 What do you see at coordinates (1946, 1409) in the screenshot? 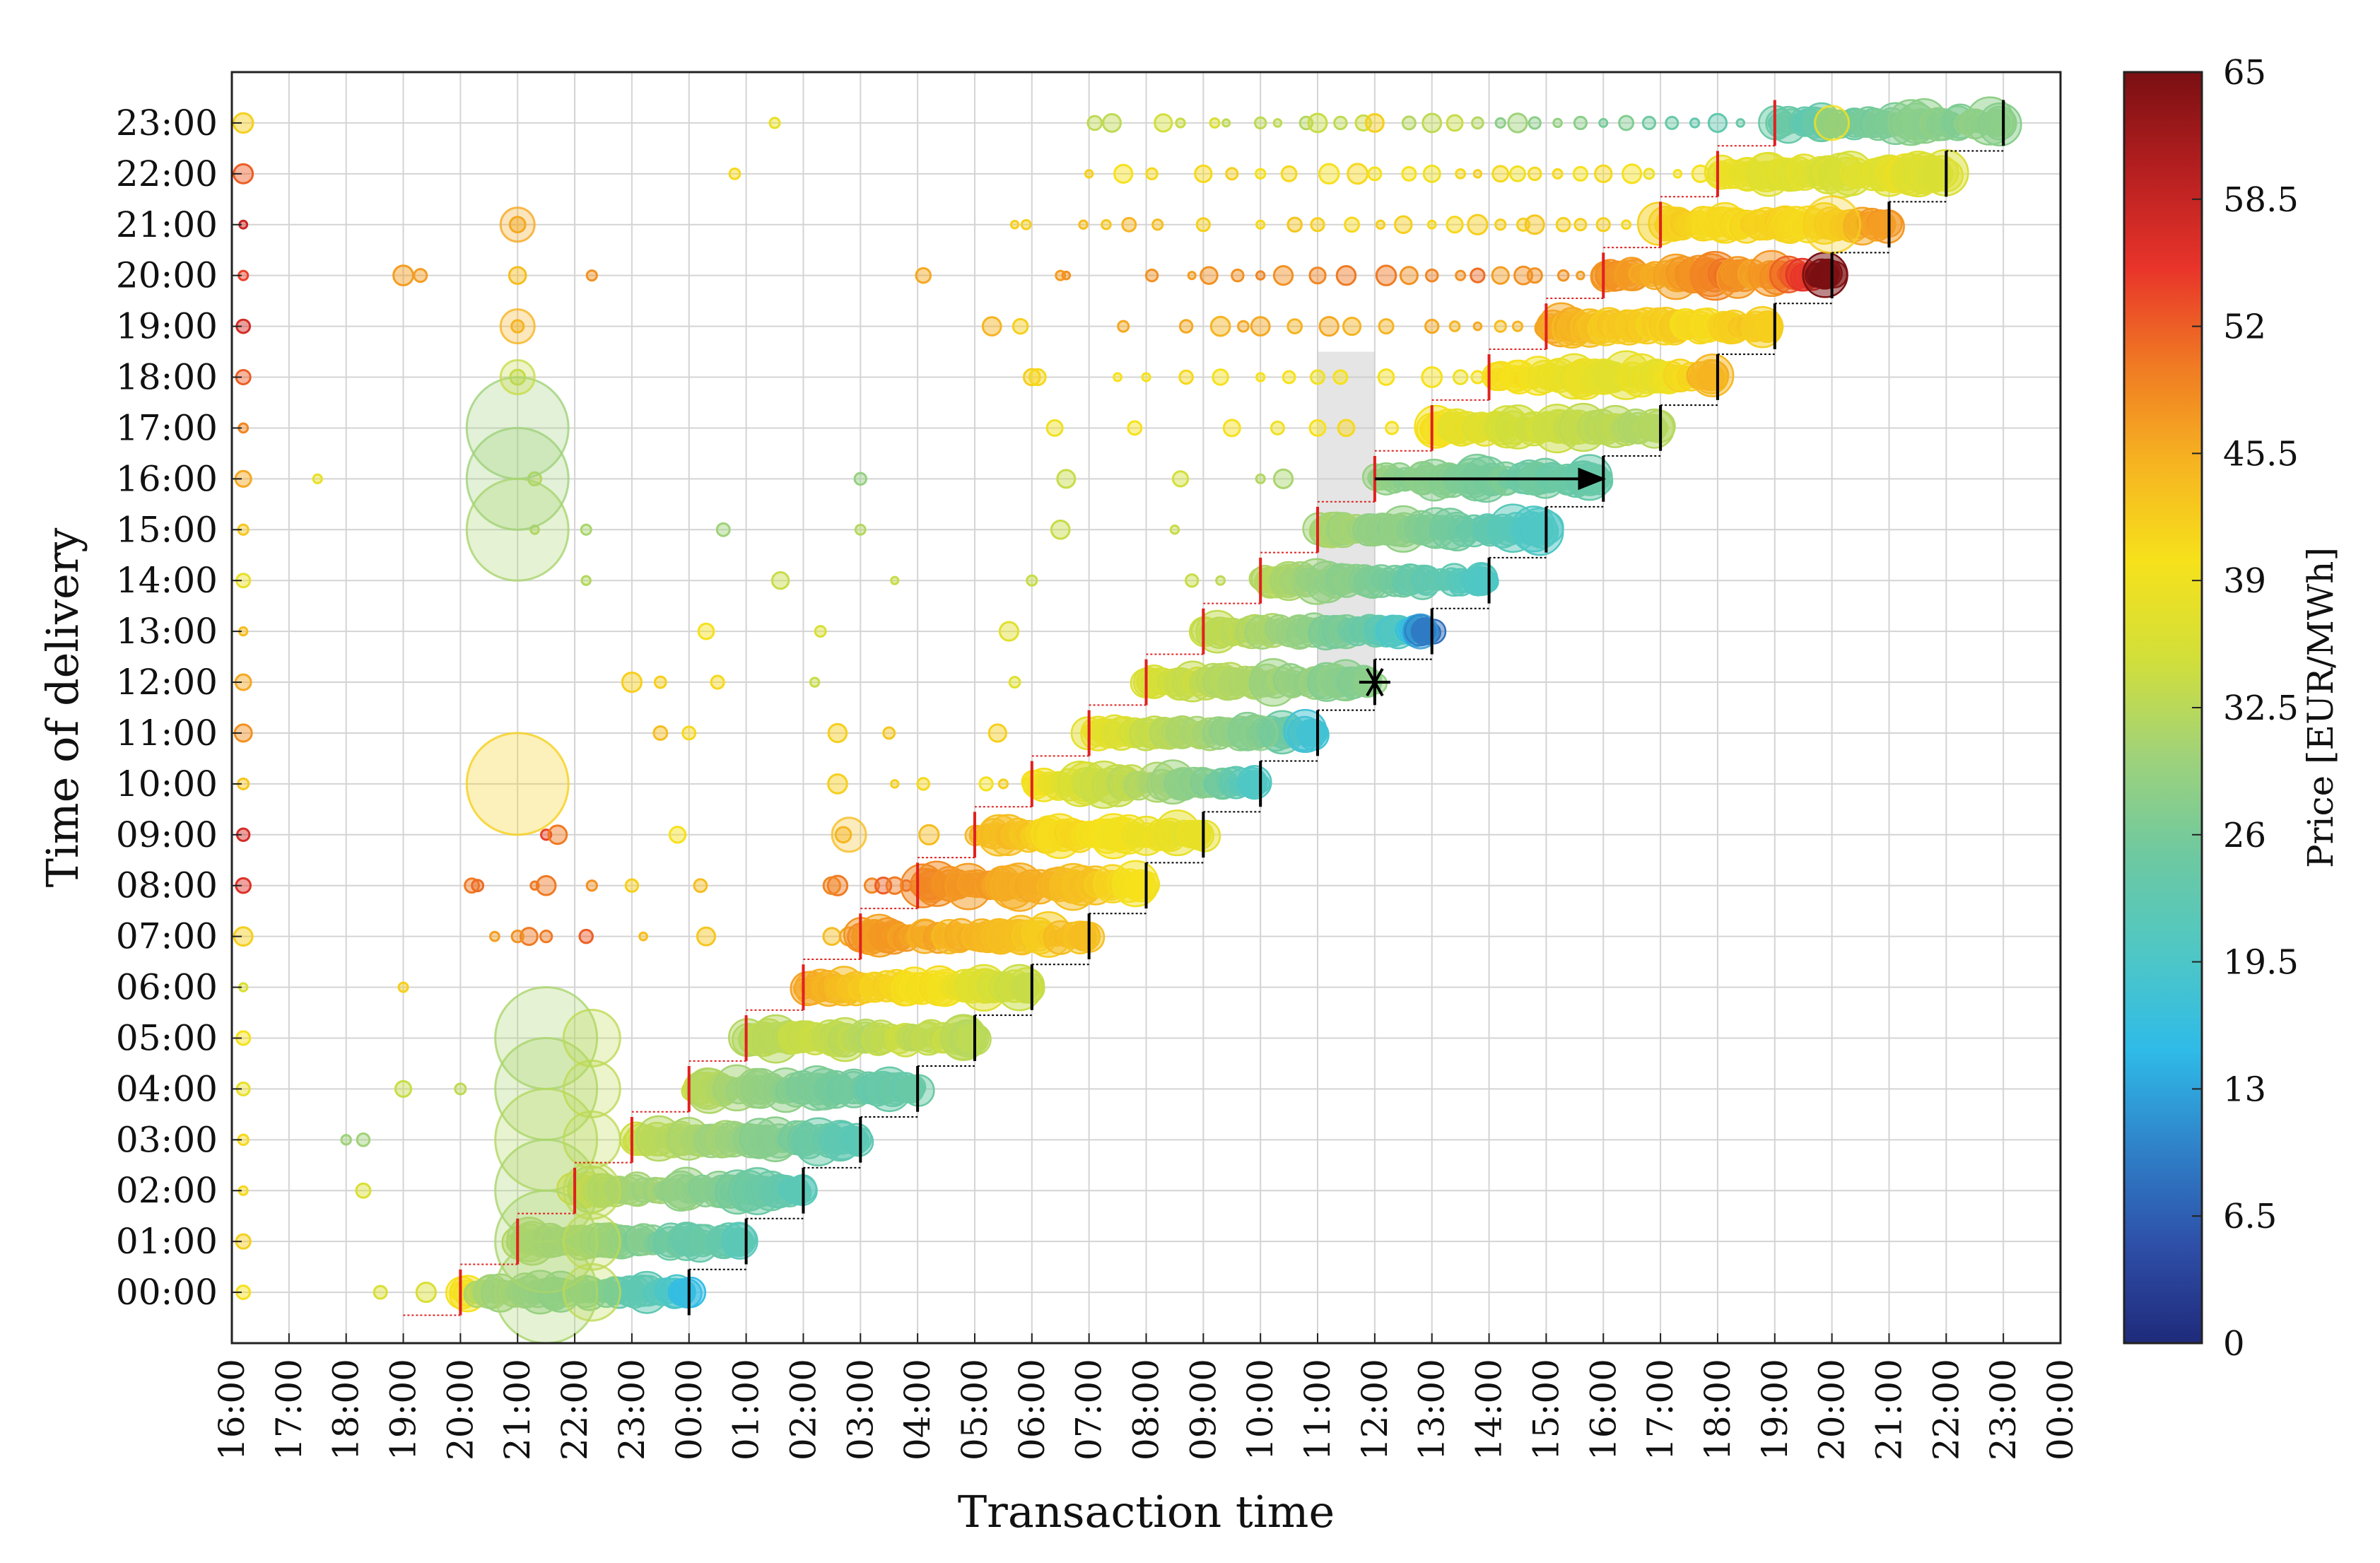
I see `x-tick-label: 22:00` at bounding box center [1946, 1409].